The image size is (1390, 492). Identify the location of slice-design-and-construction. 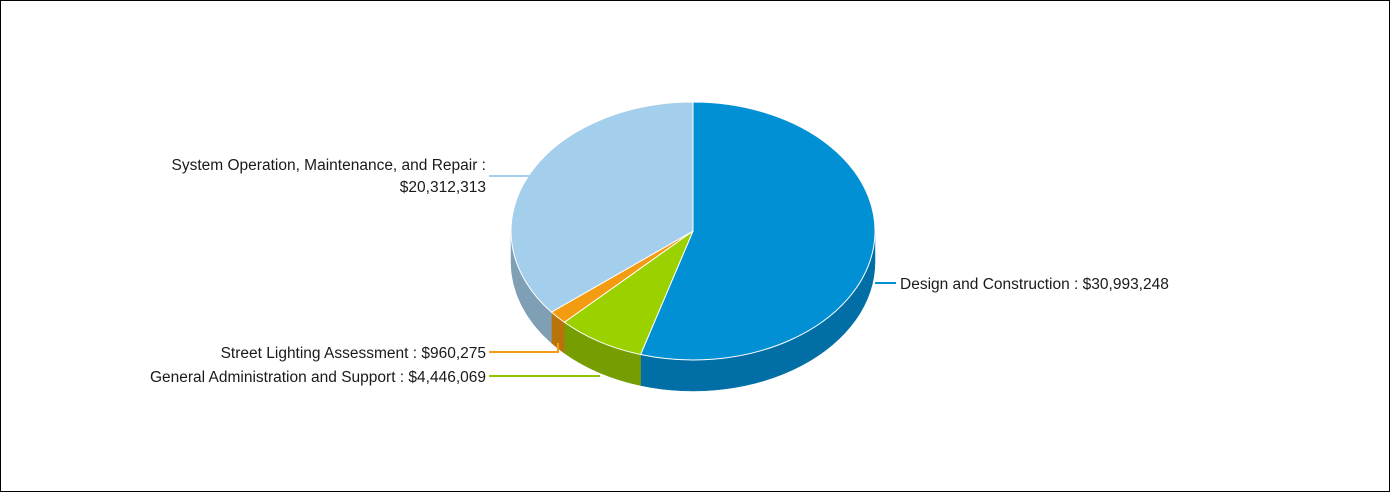
(758, 231).